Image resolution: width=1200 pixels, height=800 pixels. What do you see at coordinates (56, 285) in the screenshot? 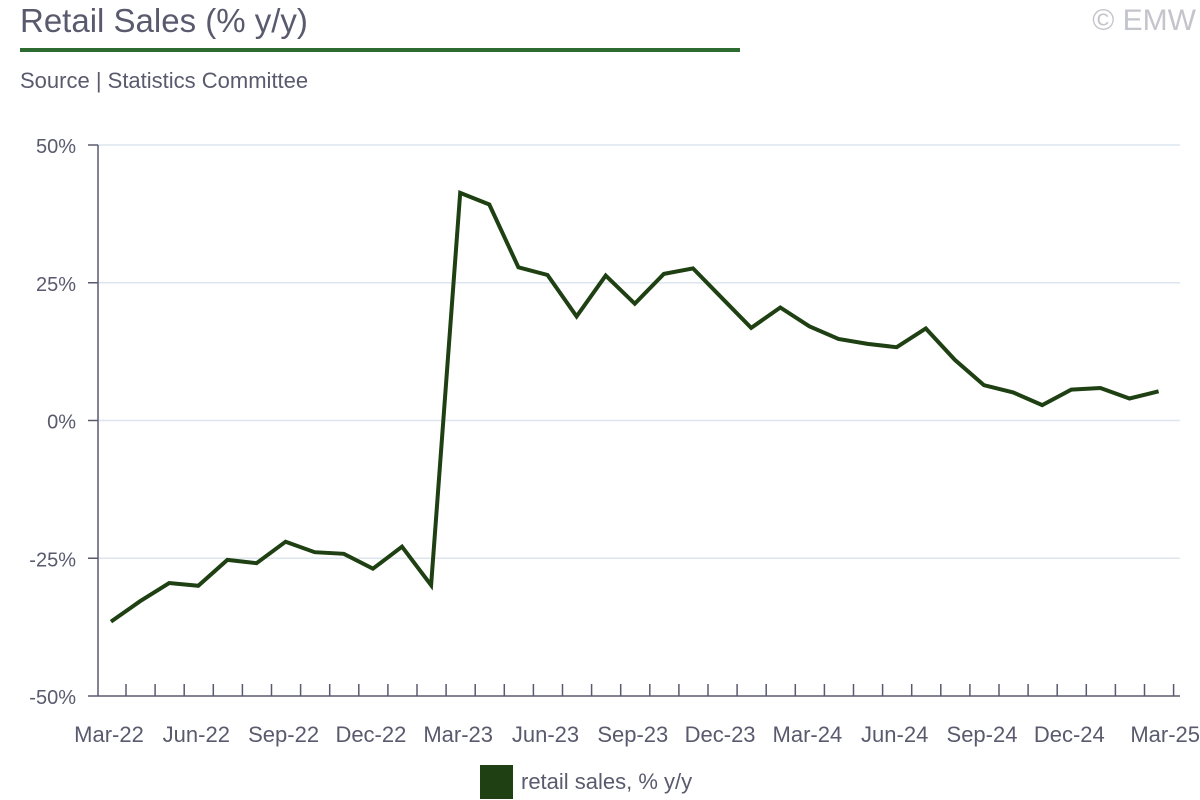
I see `y-tick-label: 25%` at bounding box center [56, 285].